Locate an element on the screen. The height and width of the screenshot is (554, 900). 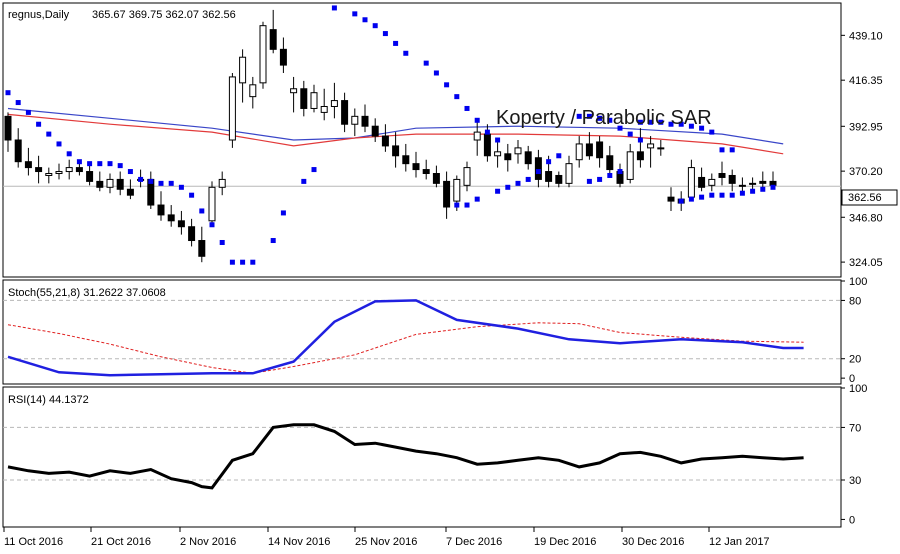
stoch-tick-label: 80 is located at coordinates (855, 301).